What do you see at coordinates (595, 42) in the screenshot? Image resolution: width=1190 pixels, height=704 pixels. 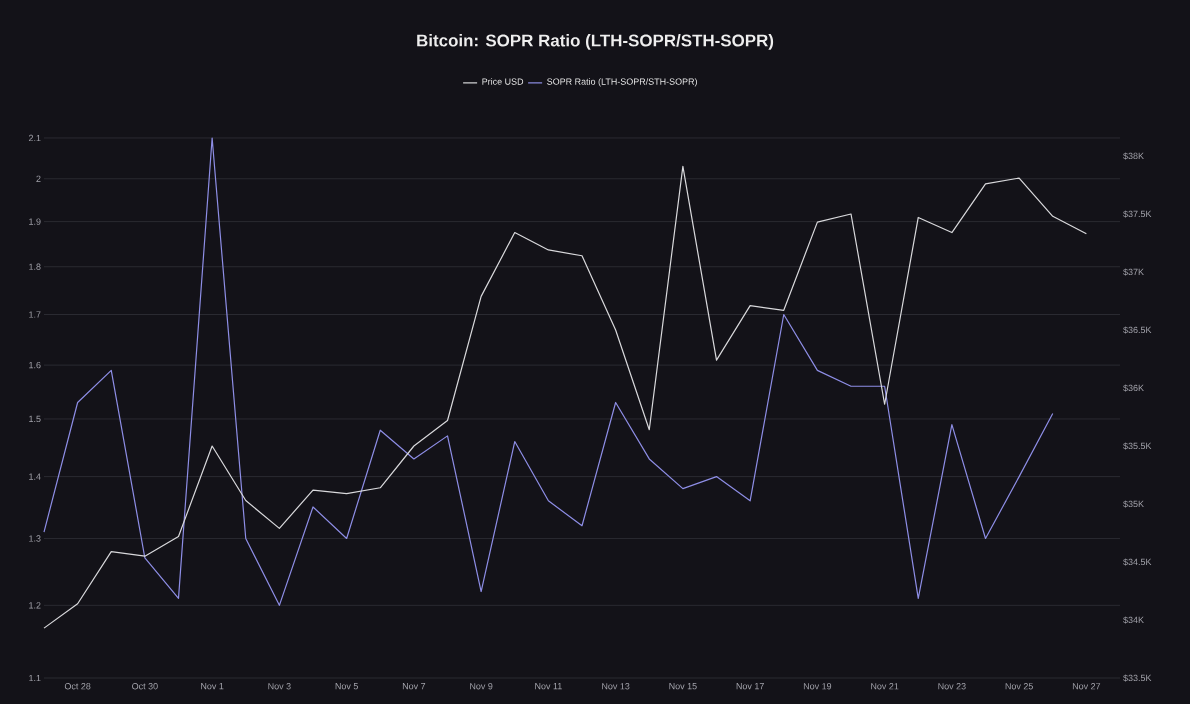 I see `chart-title: Bitcoin: SOPR Ratio (LTH-SOPR/STH-SOPR)` at bounding box center [595, 42].